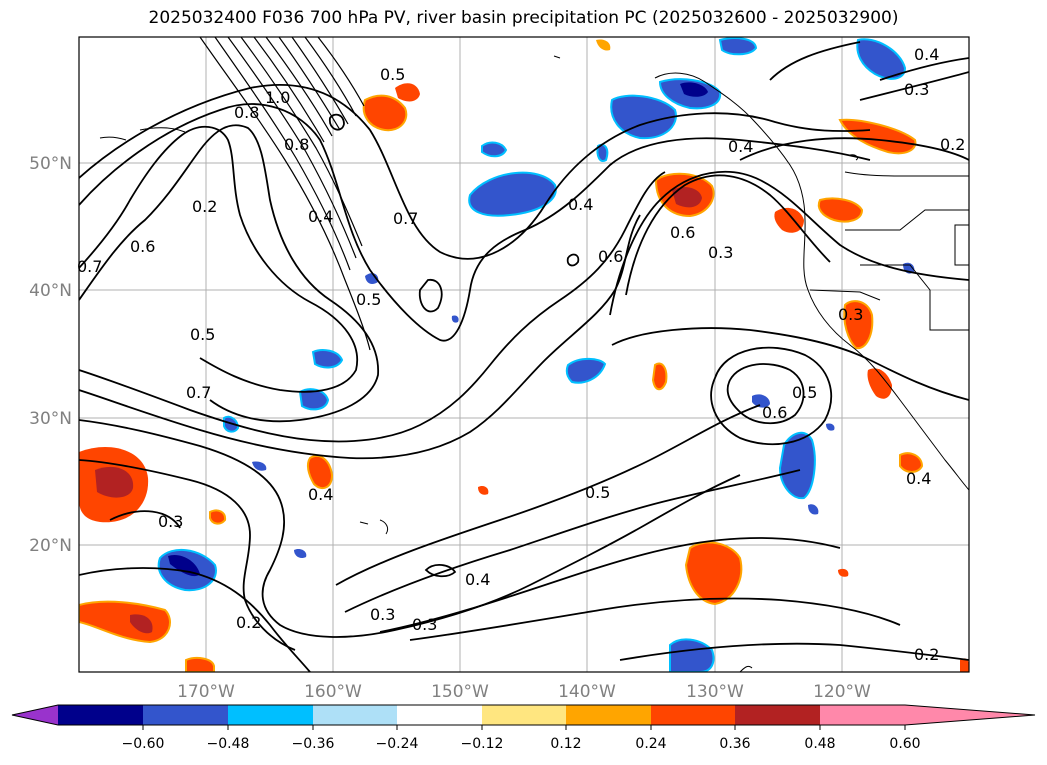  I want to click on lat-label: 30°N, so click(50, 419).